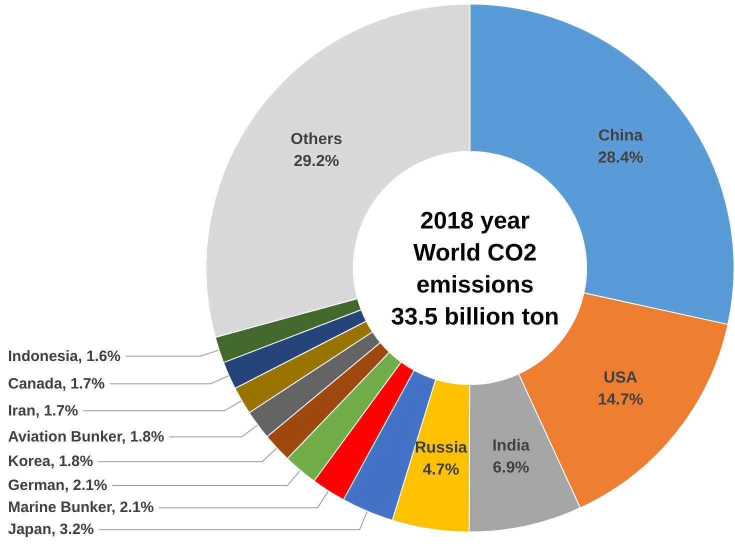 The image size is (735, 555). Describe the element at coordinates (81, 507) in the screenshot. I see `slice-label: Marine Bunker, 2.1%` at that location.